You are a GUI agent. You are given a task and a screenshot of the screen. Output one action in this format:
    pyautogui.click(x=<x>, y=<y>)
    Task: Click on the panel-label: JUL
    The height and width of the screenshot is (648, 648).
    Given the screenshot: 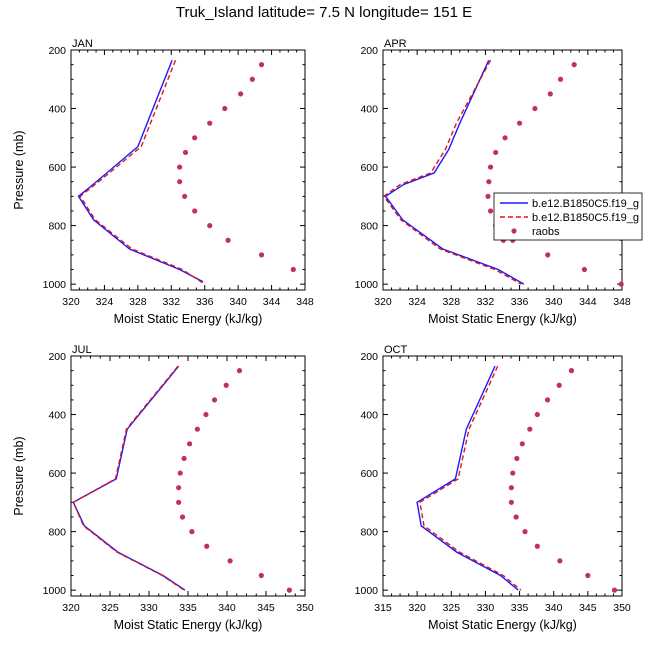 What is the action you would take?
    pyautogui.click(x=82, y=350)
    